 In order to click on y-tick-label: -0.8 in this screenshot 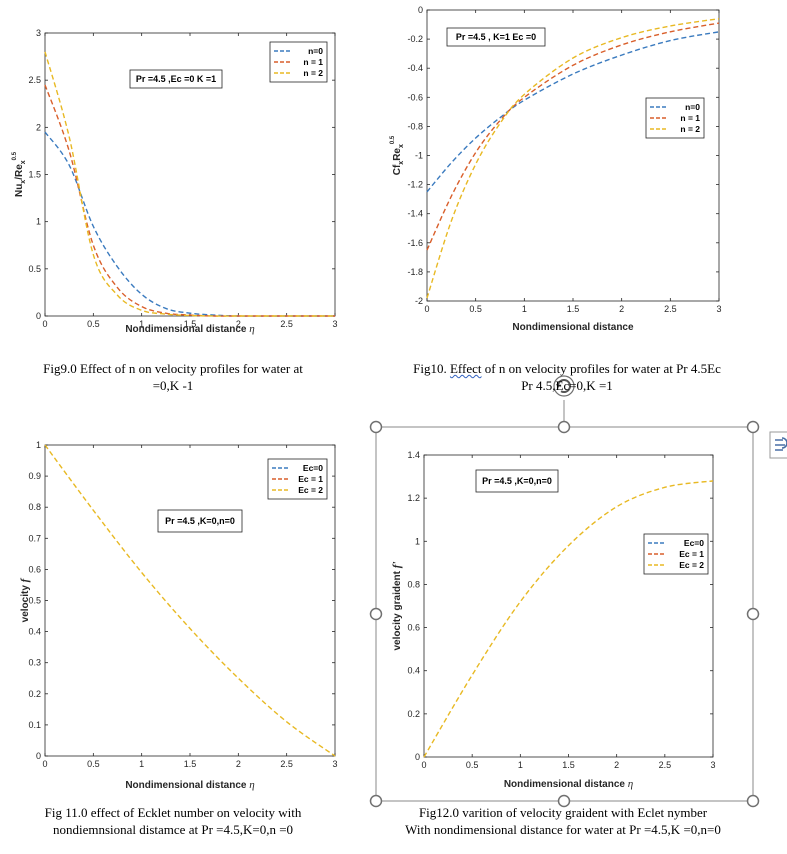, I will do `click(415, 126)`.